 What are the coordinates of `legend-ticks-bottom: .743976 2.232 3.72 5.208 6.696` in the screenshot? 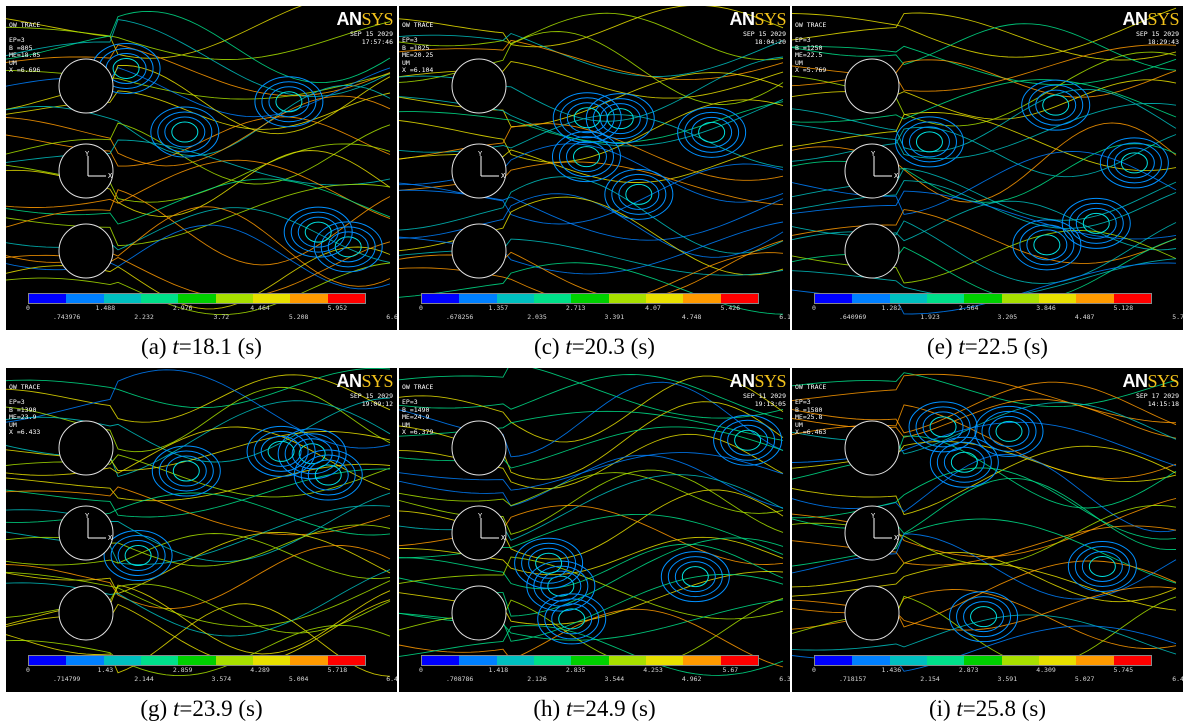 It's located at (210, 317).